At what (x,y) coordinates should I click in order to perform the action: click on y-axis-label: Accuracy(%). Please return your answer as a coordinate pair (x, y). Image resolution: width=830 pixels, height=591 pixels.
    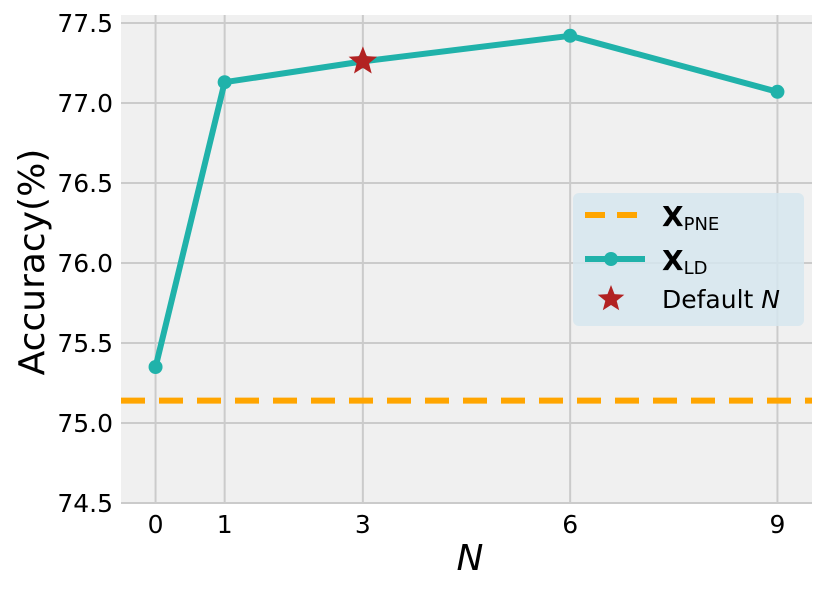
    Looking at the image, I should click on (32, 262).